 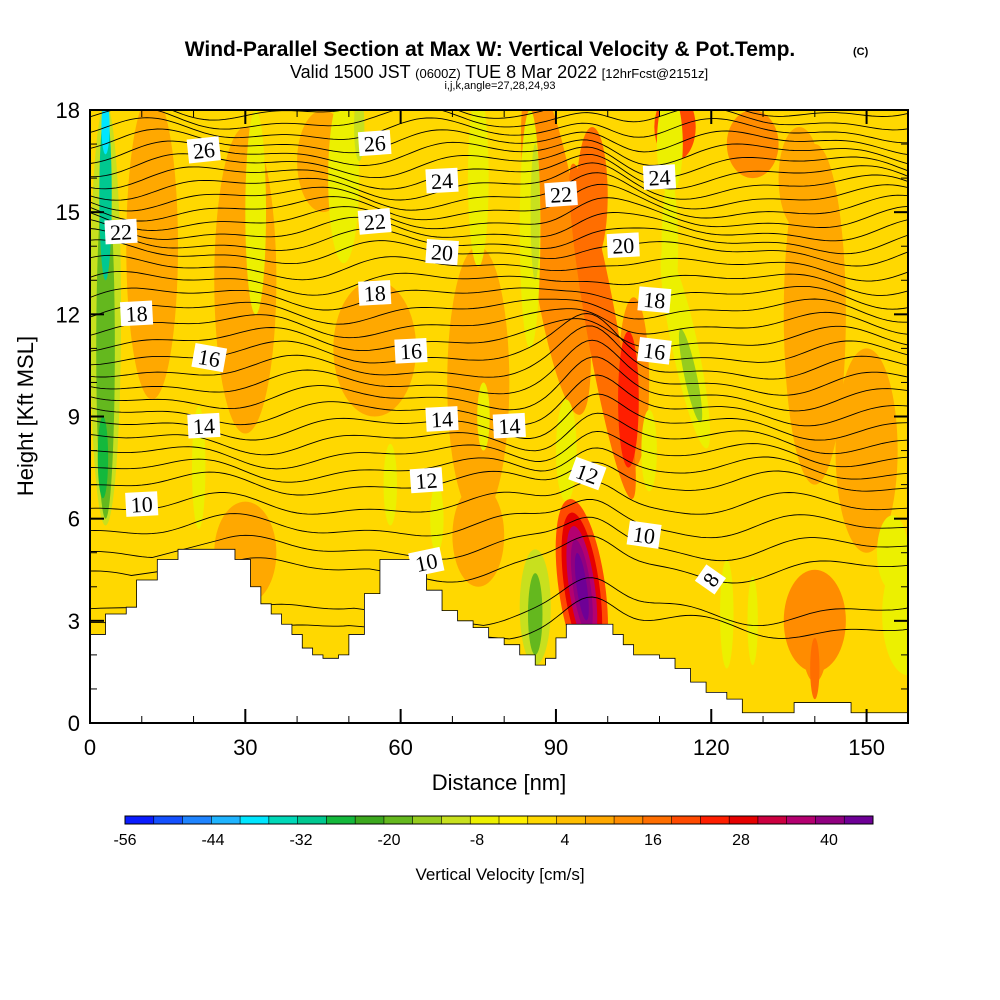 What do you see at coordinates (25, 416) in the screenshot?
I see `y-axis-label: Height [Kft MSL]` at bounding box center [25, 416].